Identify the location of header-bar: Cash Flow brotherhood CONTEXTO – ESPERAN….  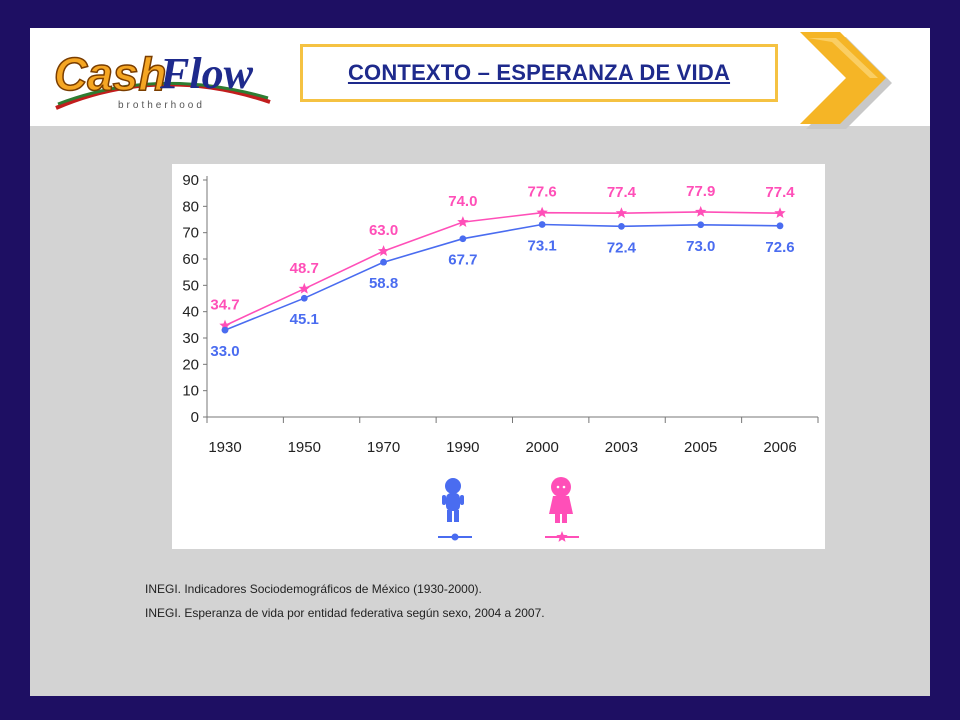
(480, 78).